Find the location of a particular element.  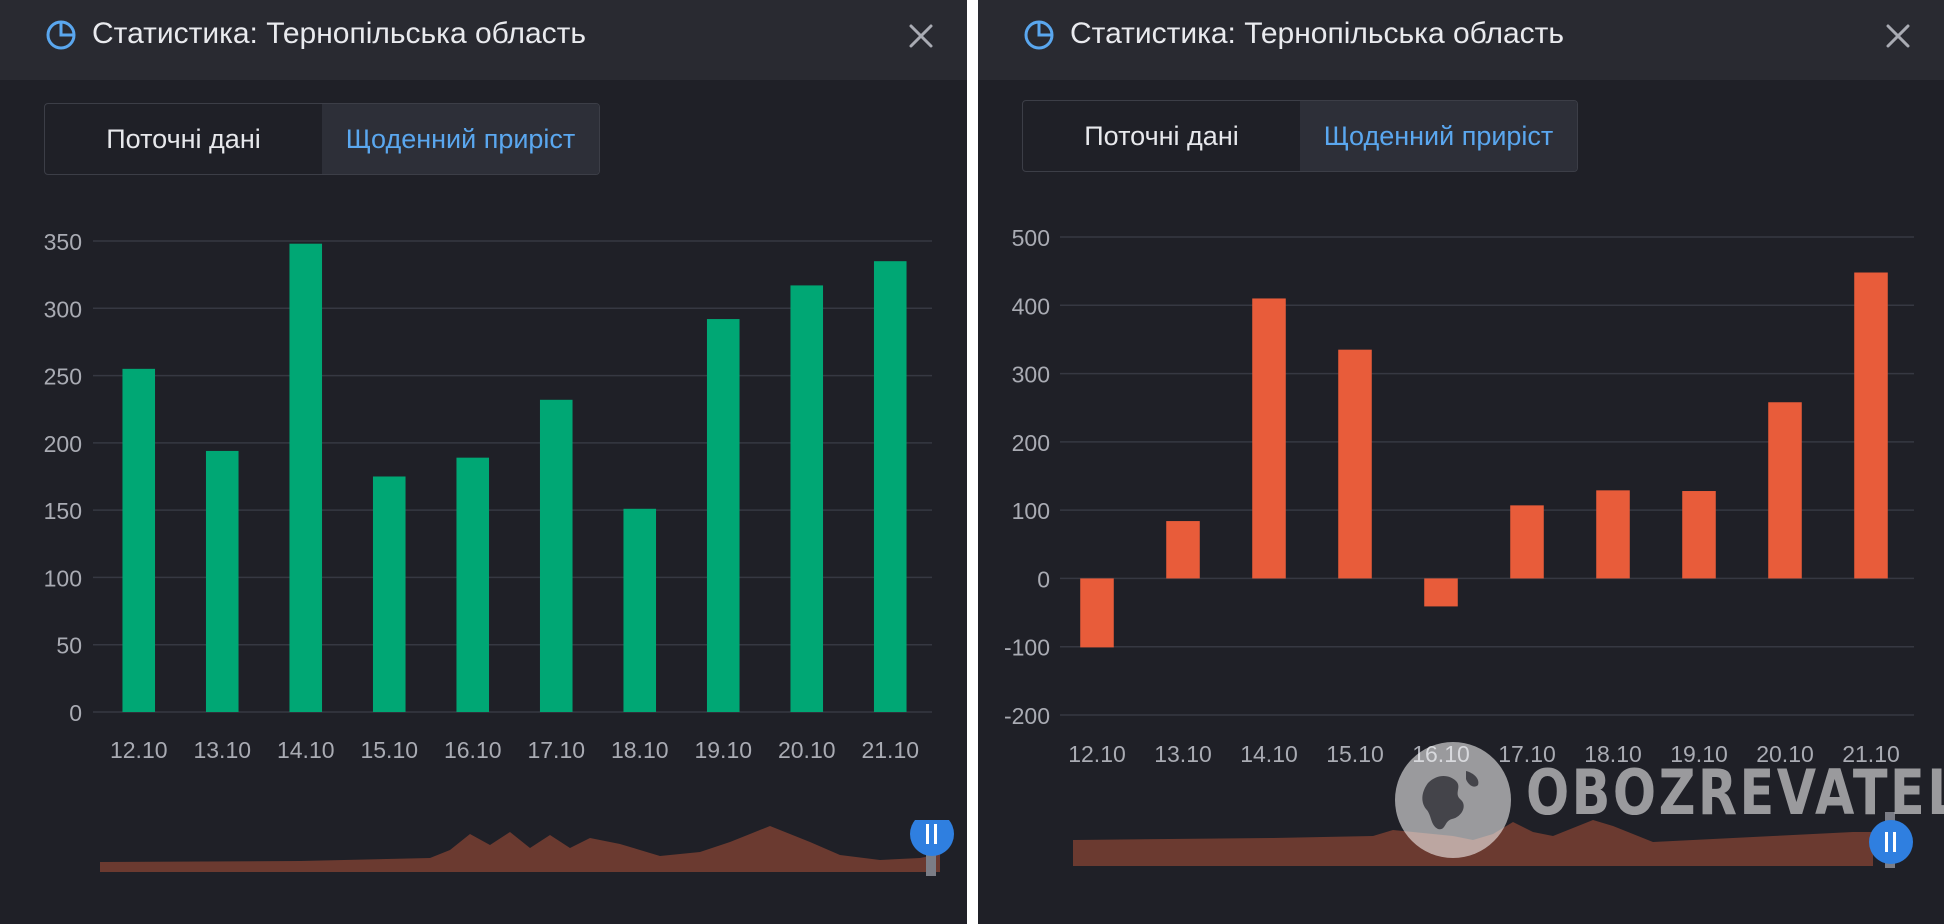

range-slider is located at coordinates (530, 850).